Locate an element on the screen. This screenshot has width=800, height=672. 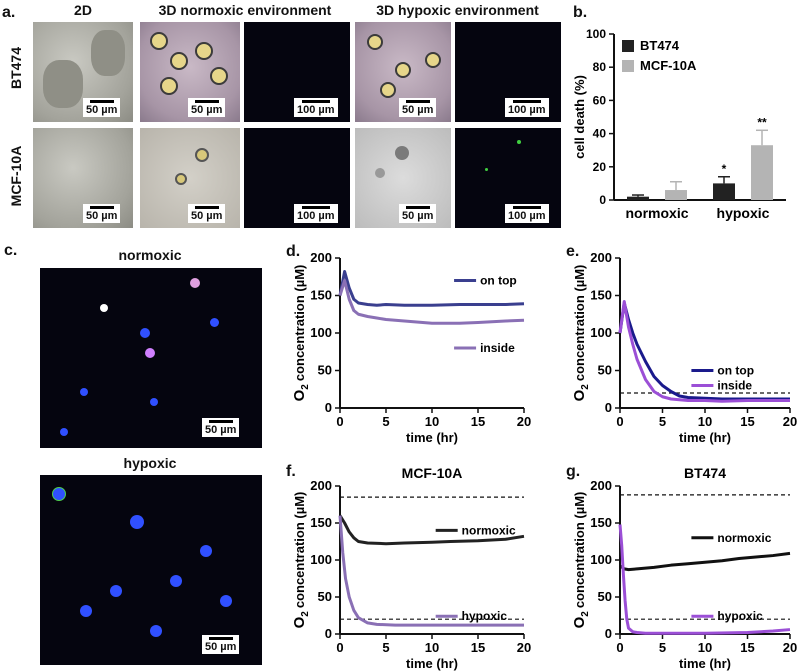
micrograph-bt474-3d-normoxic-fluorescence: 100 µm is located at coordinates (297, 72).